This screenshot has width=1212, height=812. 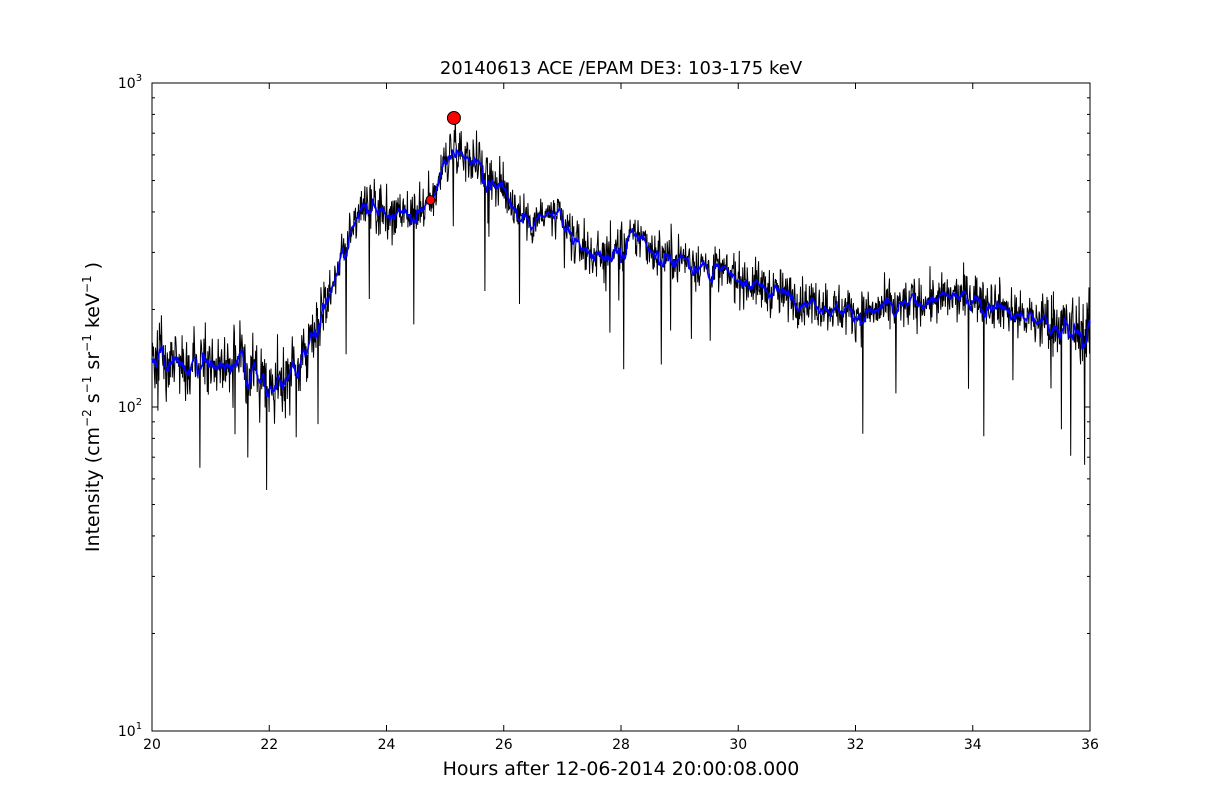 I want to click on x-tick-label: 20, so click(x=152, y=745).